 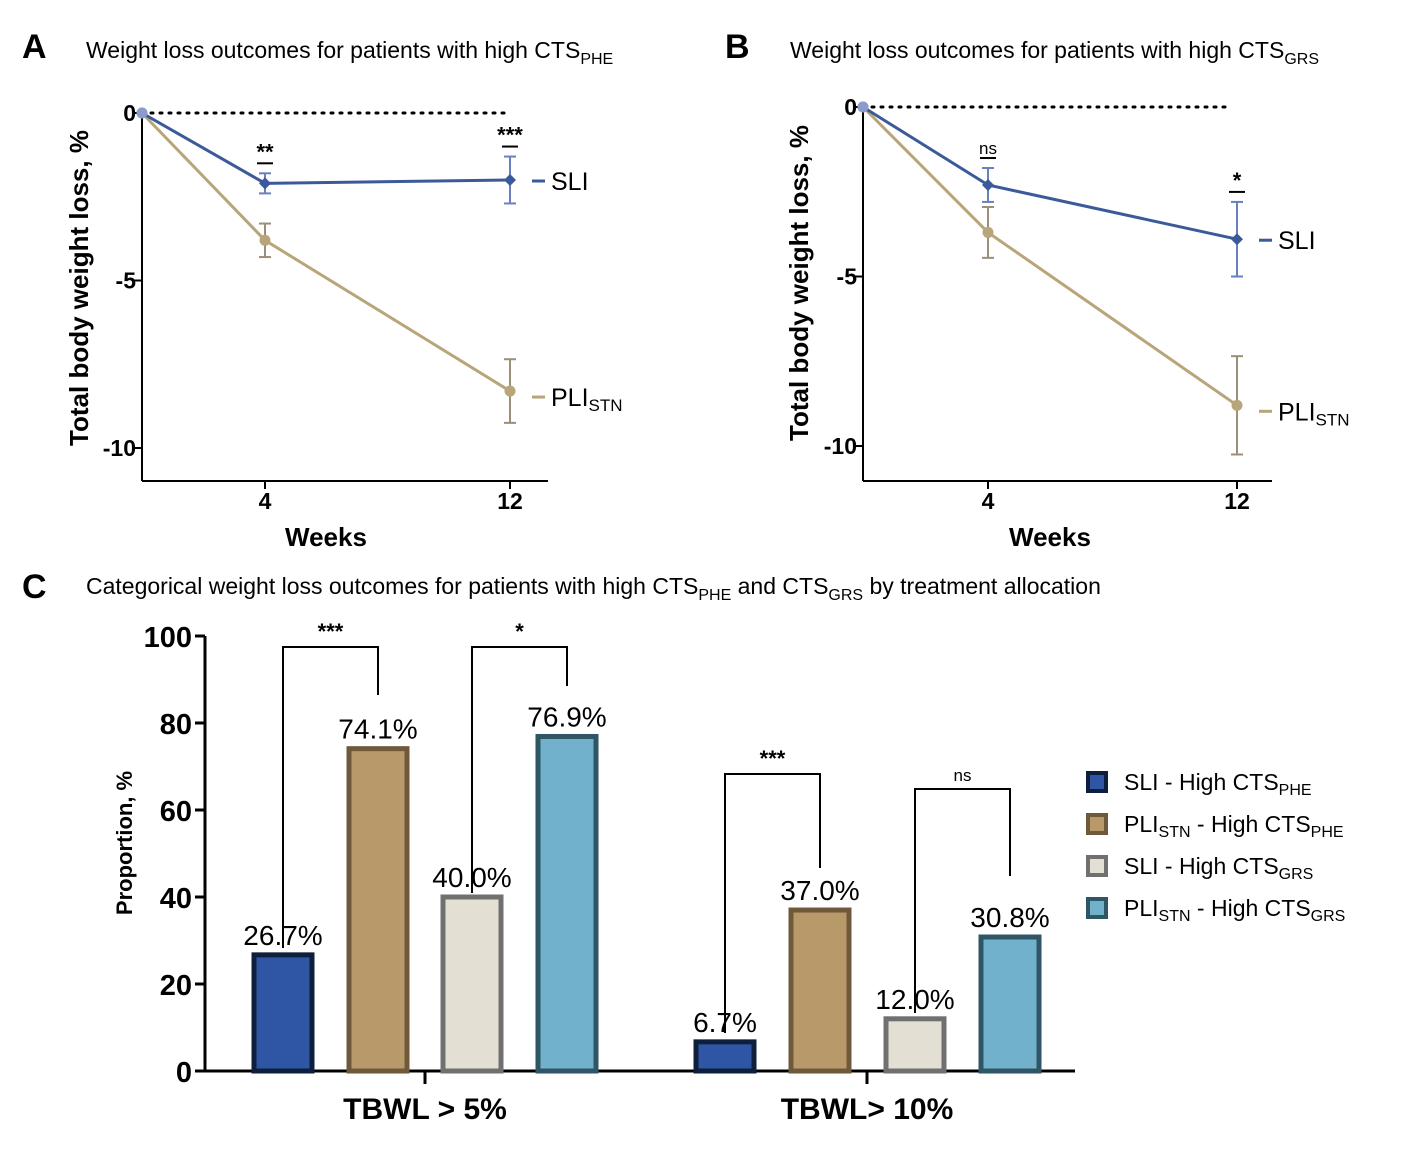 I want to click on panel-a-x-tick-label: 4, so click(x=265, y=501).